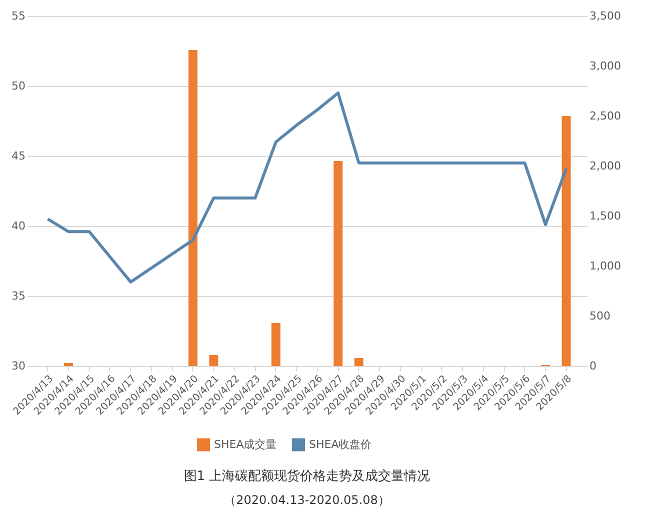 The height and width of the screenshot is (508, 669). What do you see at coordinates (245, 444) in the screenshot?
I see `legend-label: SHEA成交量` at bounding box center [245, 444].